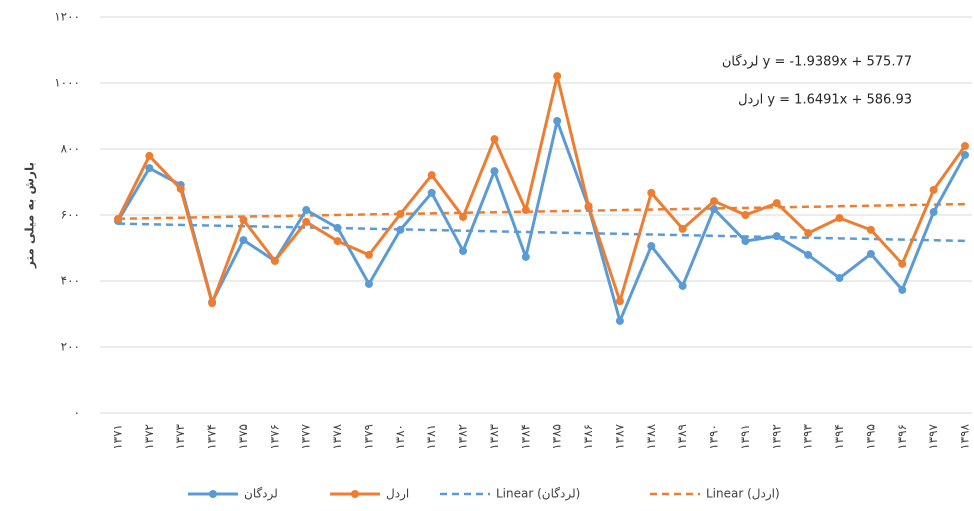  I want to click on x-tick-label: ۱۳۷۶, so click(274, 437).